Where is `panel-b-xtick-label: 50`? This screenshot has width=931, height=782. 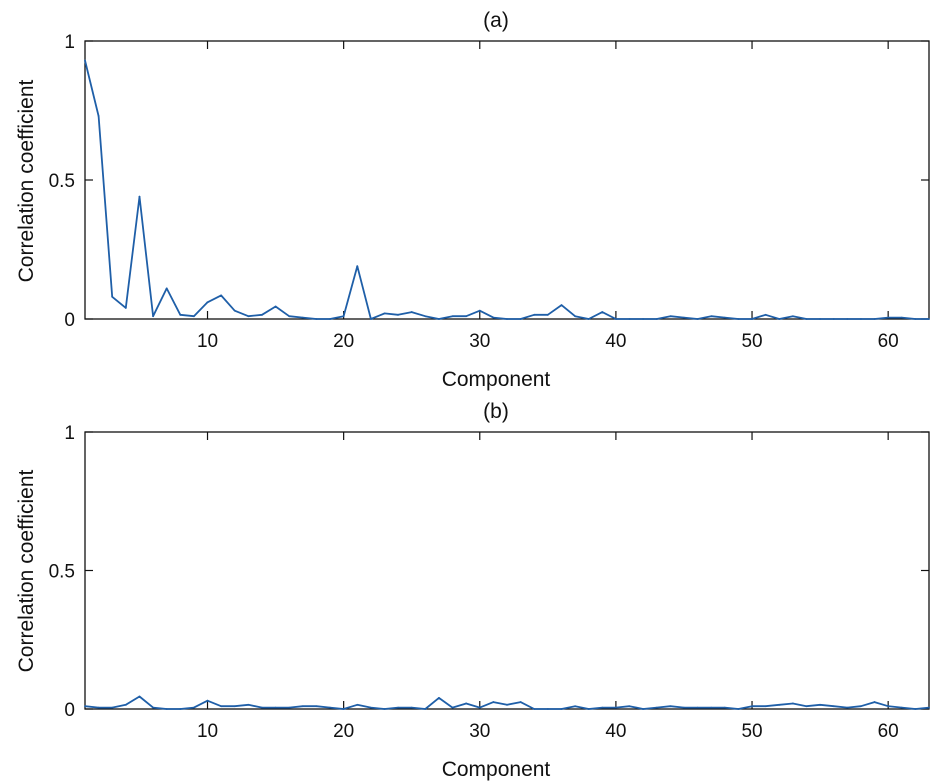
panel-b-xtick-label: 50 is located at coordinates (751, 731).